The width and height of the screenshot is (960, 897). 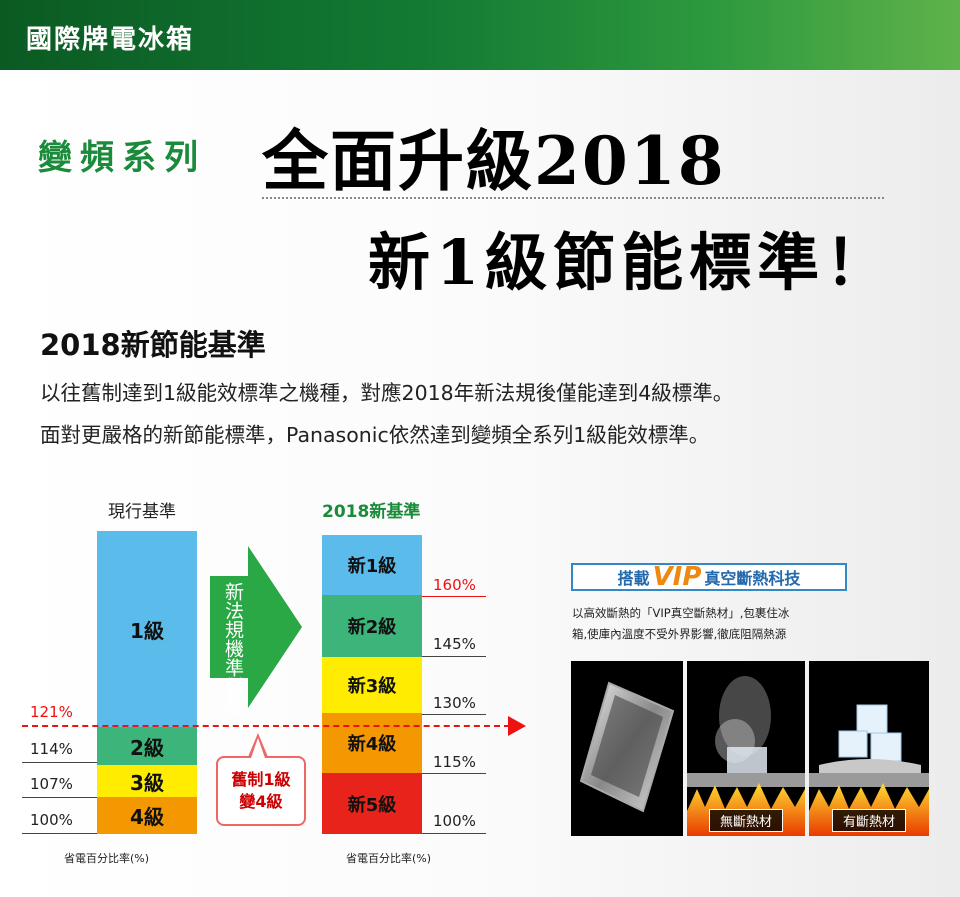 What do you see at coordinates (746, 748) in the screenshot?
I see `no-insulation-photo: 無斷熱材` at bounding box center [746, 748].